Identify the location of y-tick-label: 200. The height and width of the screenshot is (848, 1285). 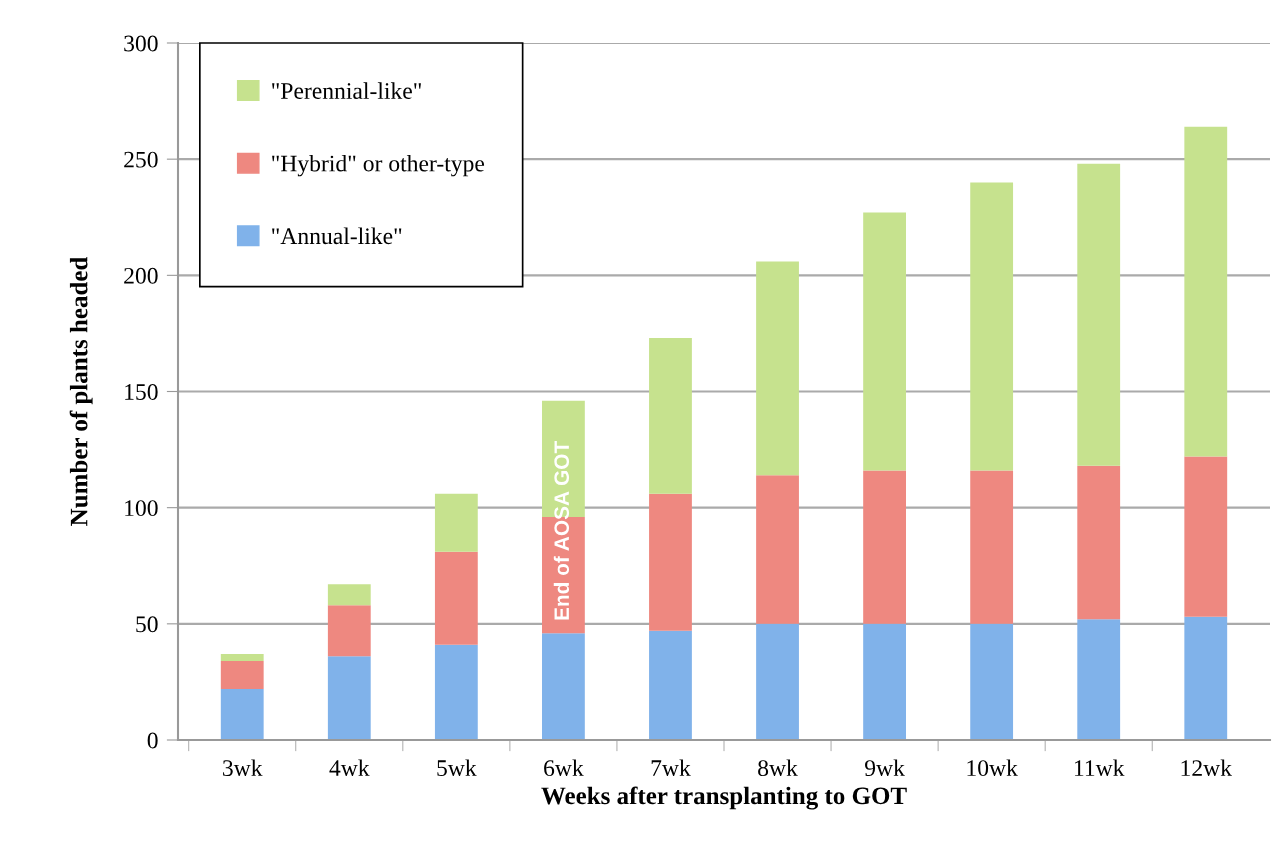
(141, 275).